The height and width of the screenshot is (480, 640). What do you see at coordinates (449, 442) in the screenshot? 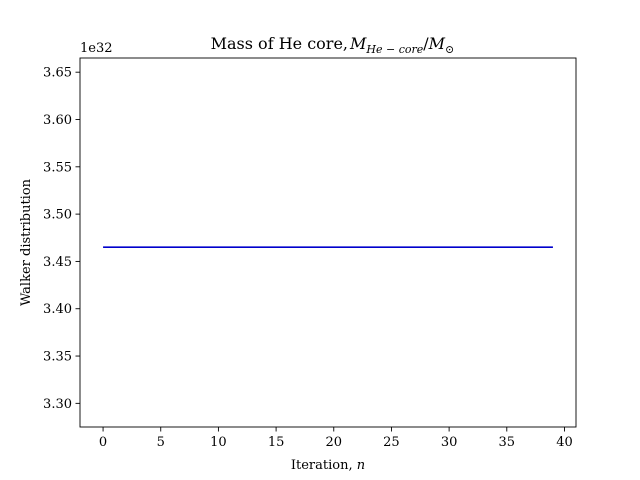
I see `x-tick-label: 30` at bounding box center [449, 442].